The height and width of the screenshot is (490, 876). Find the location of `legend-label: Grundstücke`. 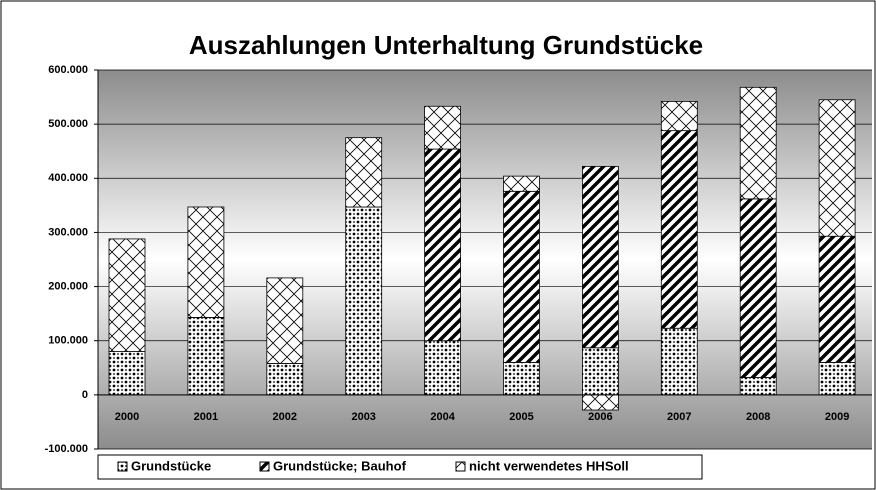

legend-label: Grundstücke is located at coordinates (171, 465).